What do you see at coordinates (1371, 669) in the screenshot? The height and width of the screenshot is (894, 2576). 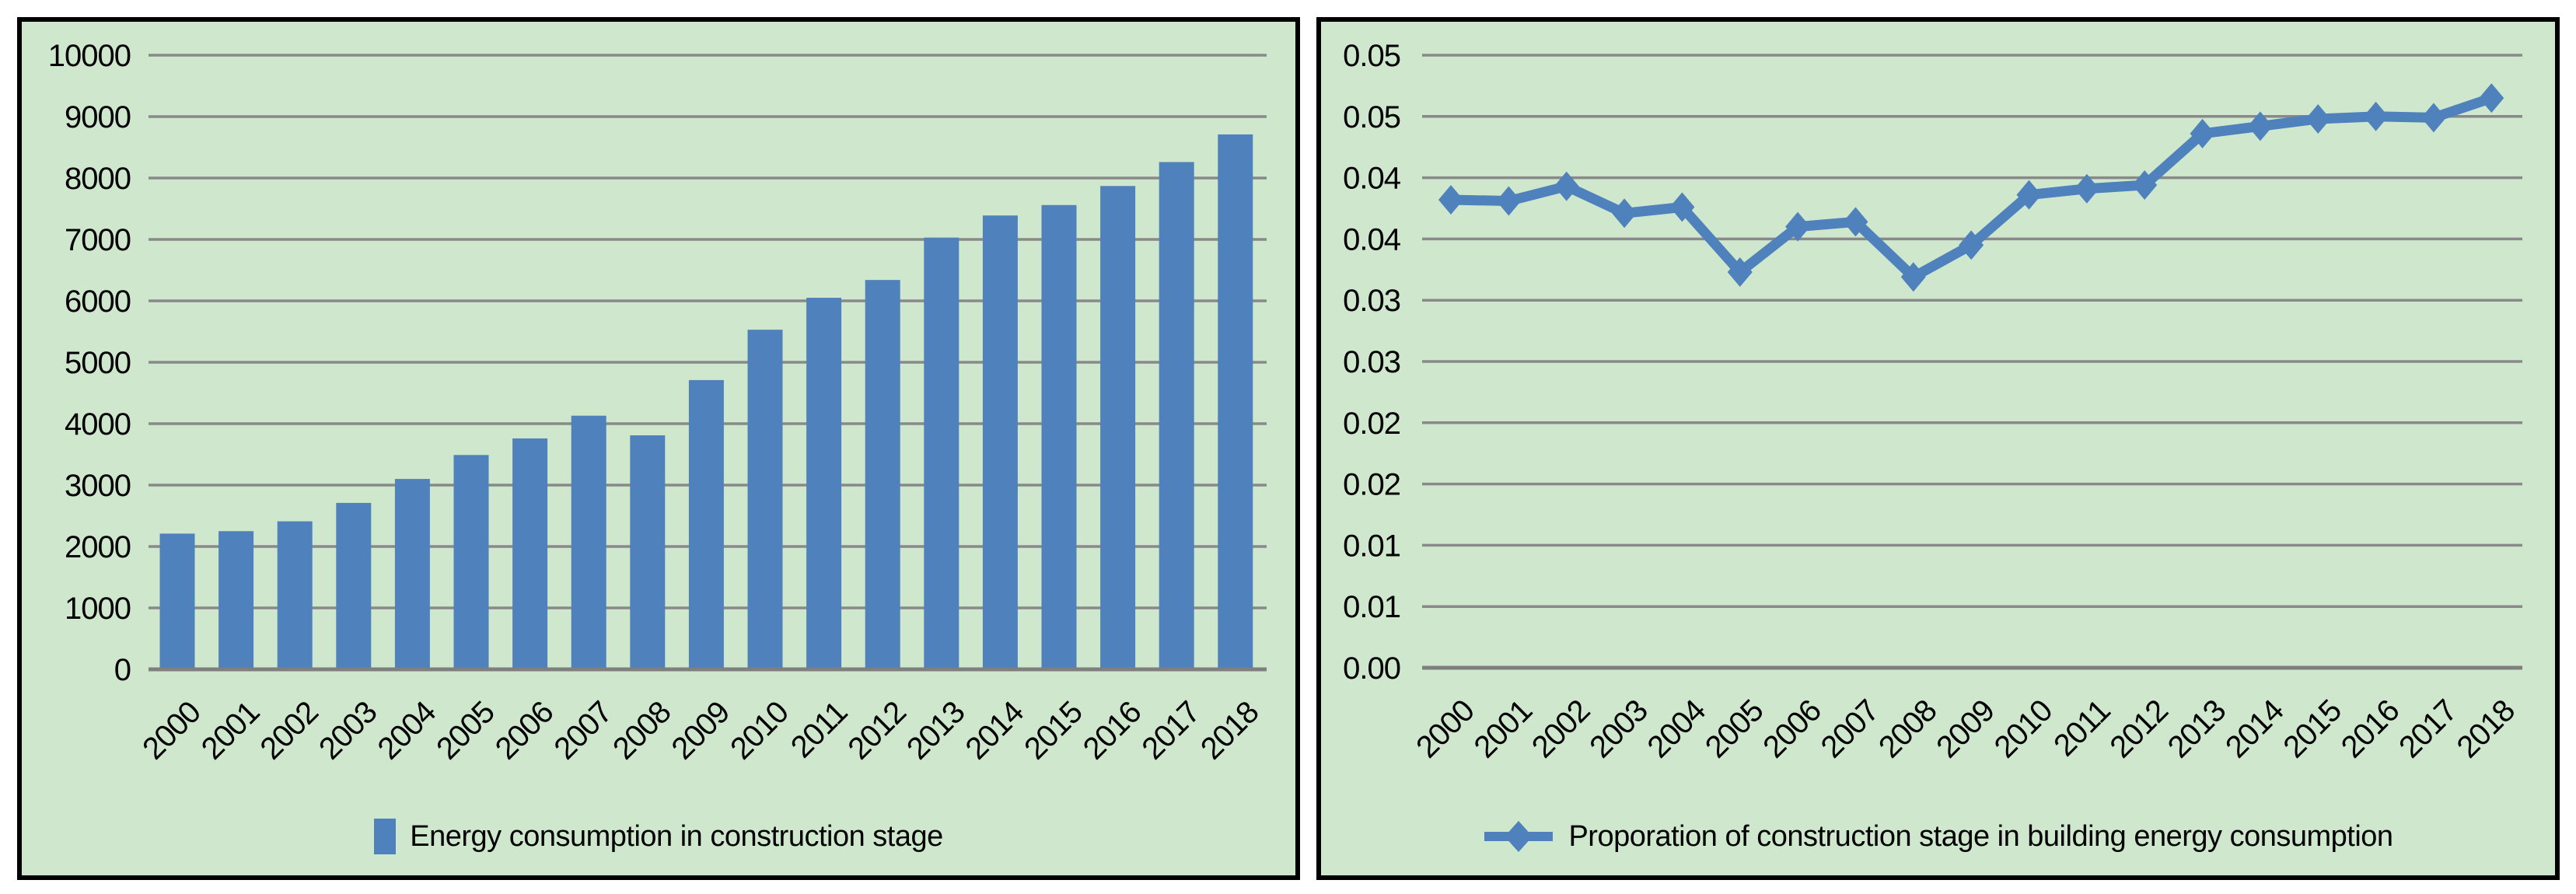 I see `svg-text: 0.00` at bounding box center [1371, 669].